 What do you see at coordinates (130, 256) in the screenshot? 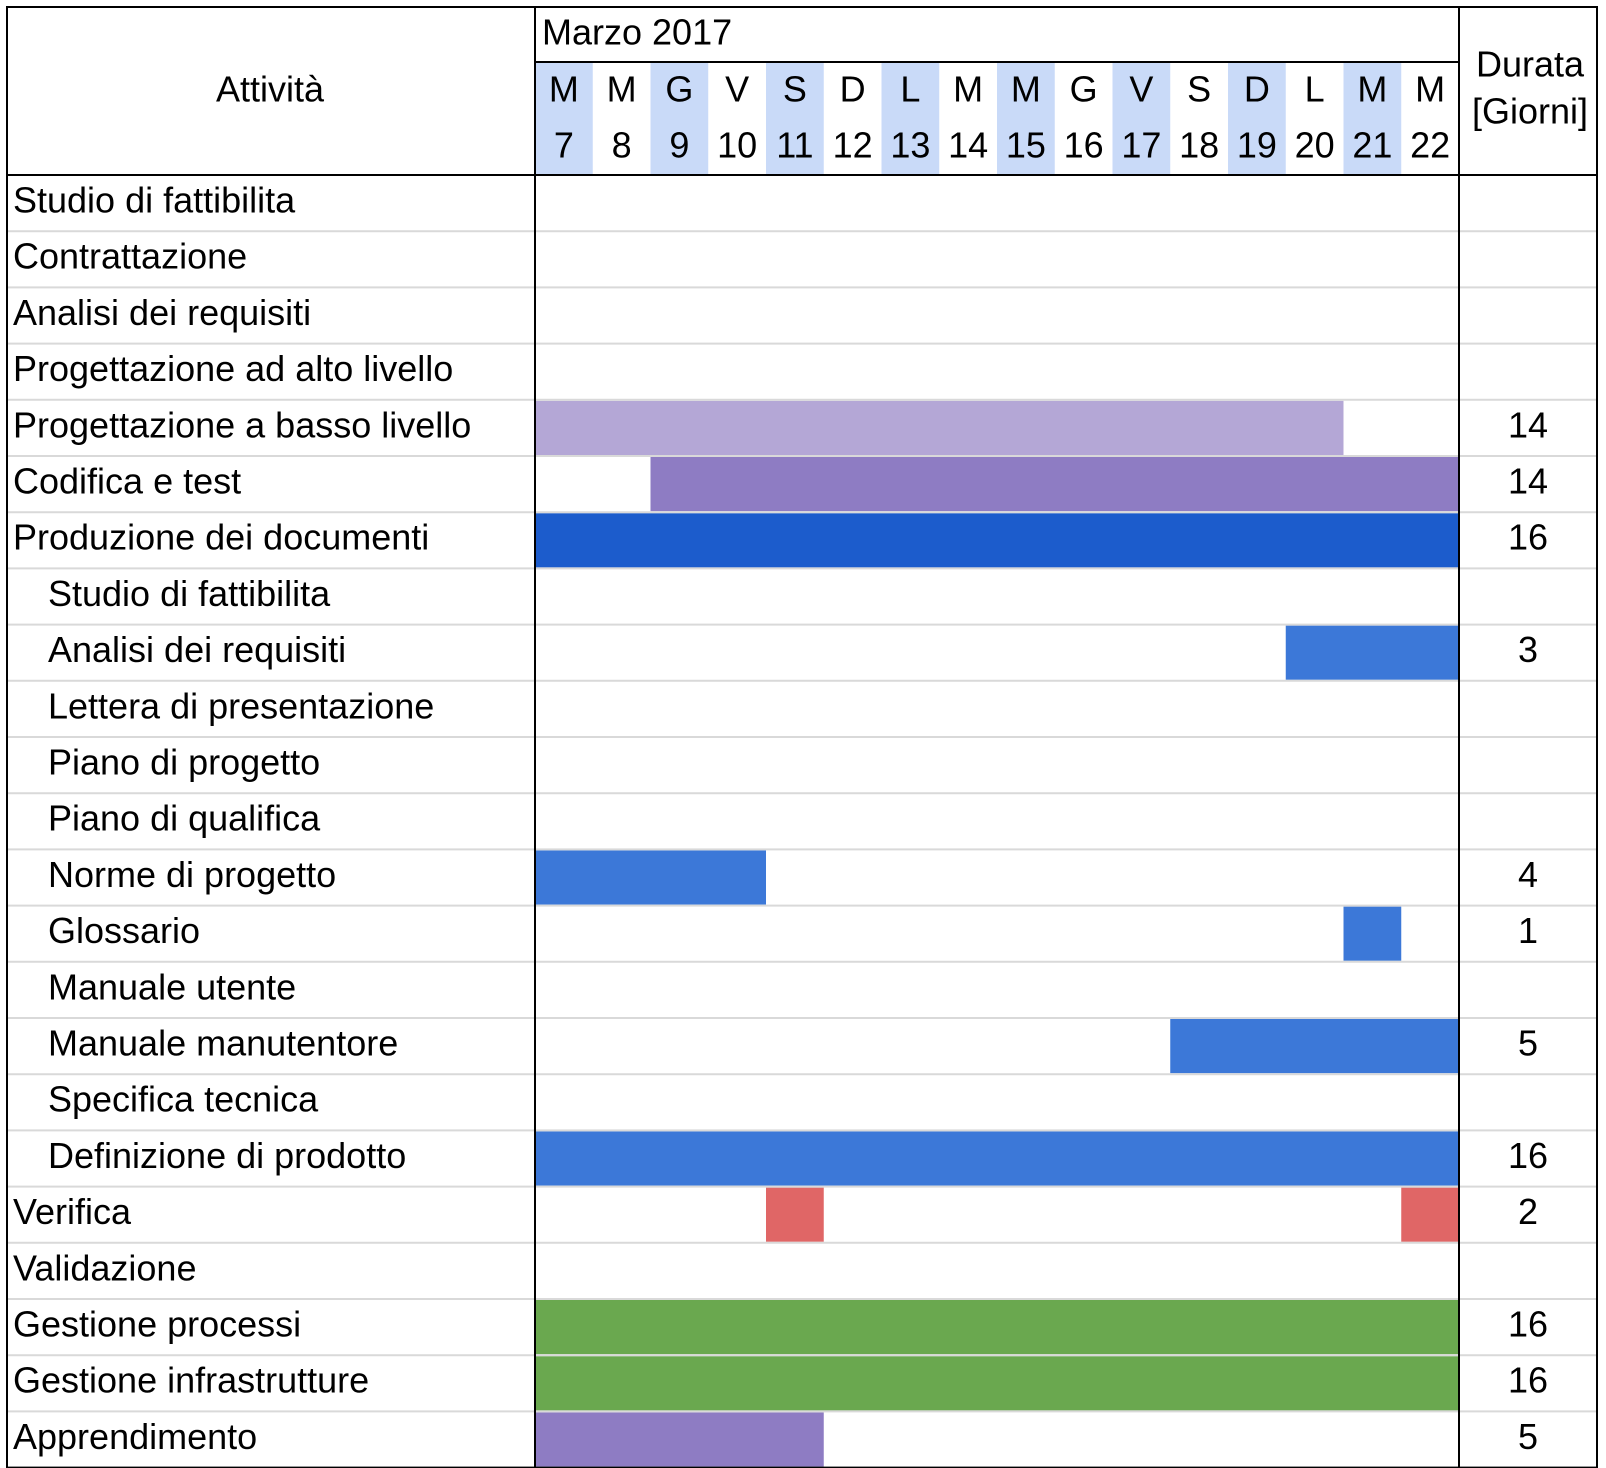
I see `task-name: Contrattazione` at bounding box center [130, 256].